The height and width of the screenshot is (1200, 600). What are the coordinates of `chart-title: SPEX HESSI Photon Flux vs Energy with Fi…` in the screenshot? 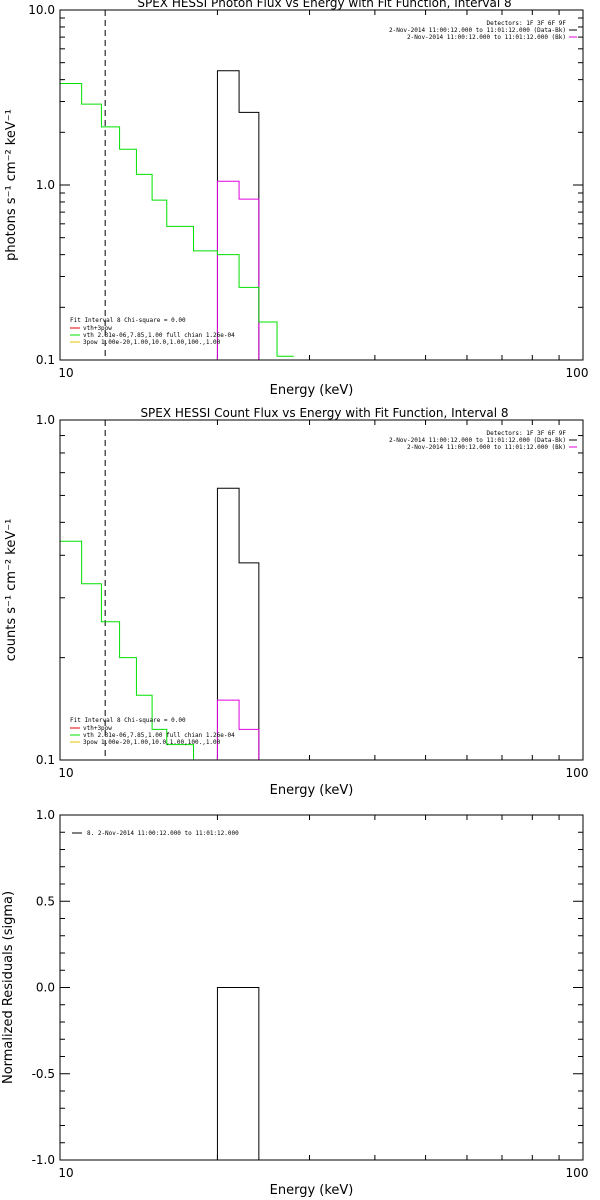 It's located at (324, 5).